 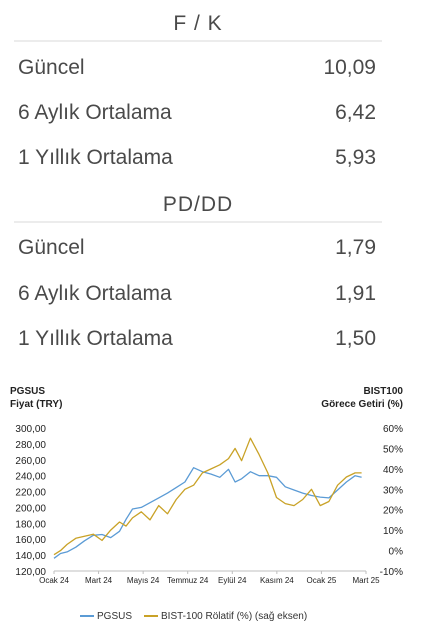 I want to click on fk-row-value: 10,09, so click(x=349, y=67).